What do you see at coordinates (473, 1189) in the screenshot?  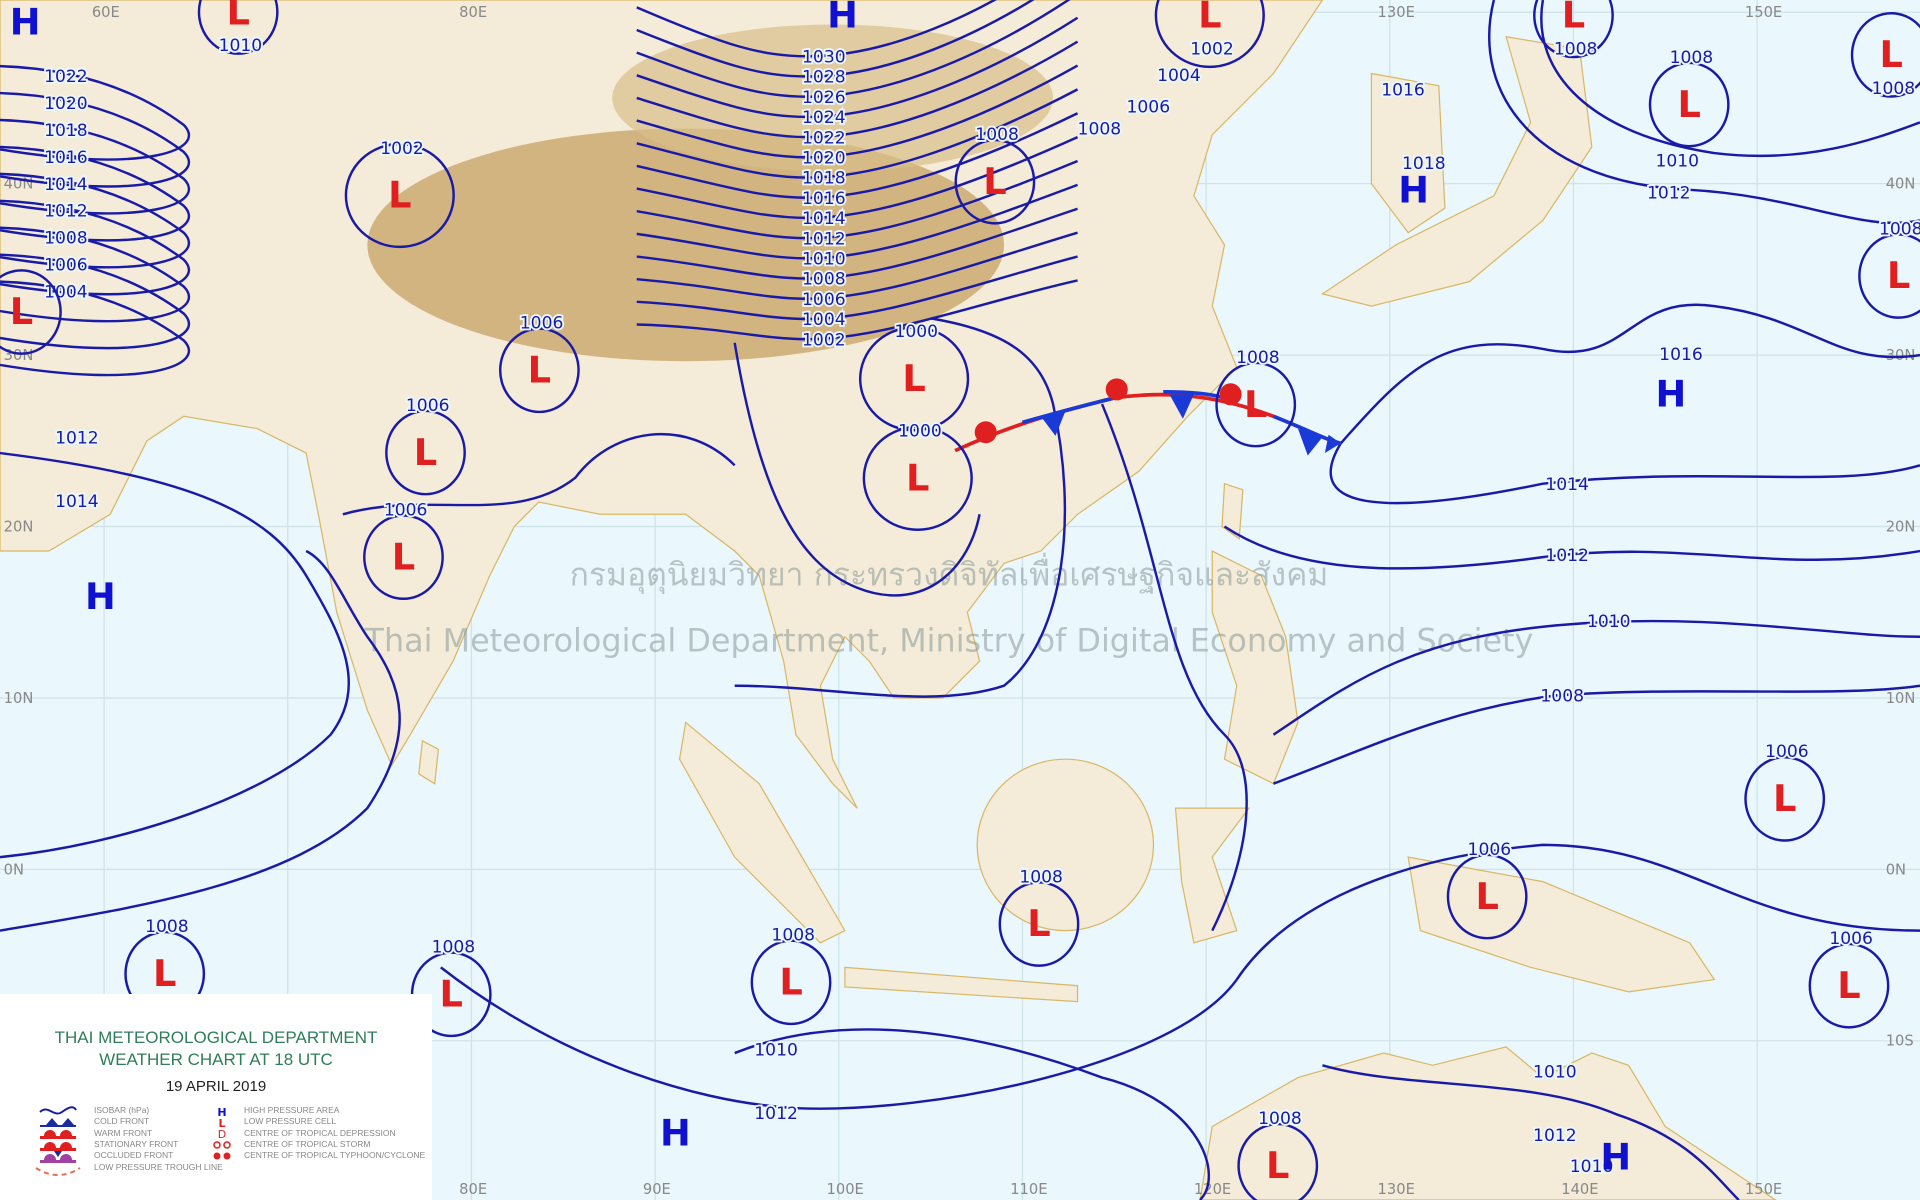 I see `longitude-label: 80E` at bounding box center [473, 1189].